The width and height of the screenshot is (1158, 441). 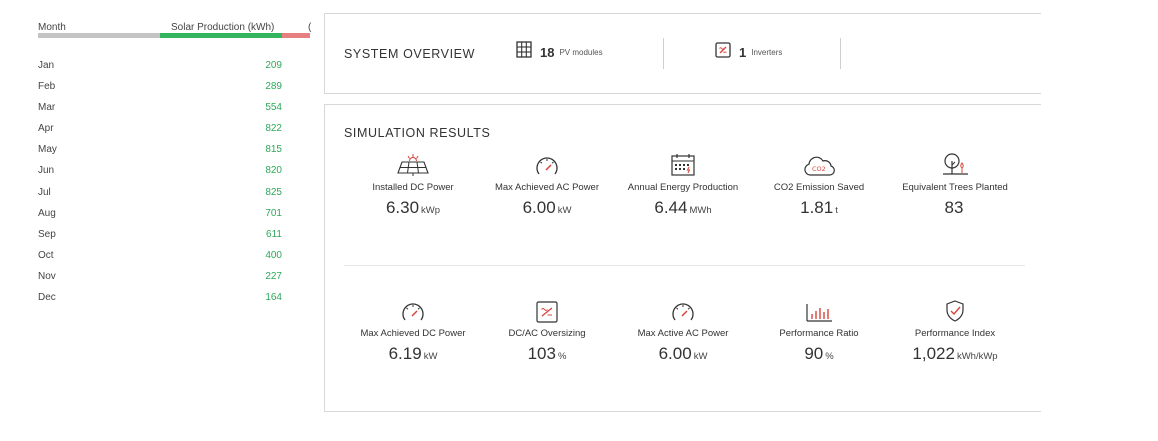 I want to click on metric-value: 103%, so click(x=547, y=354).